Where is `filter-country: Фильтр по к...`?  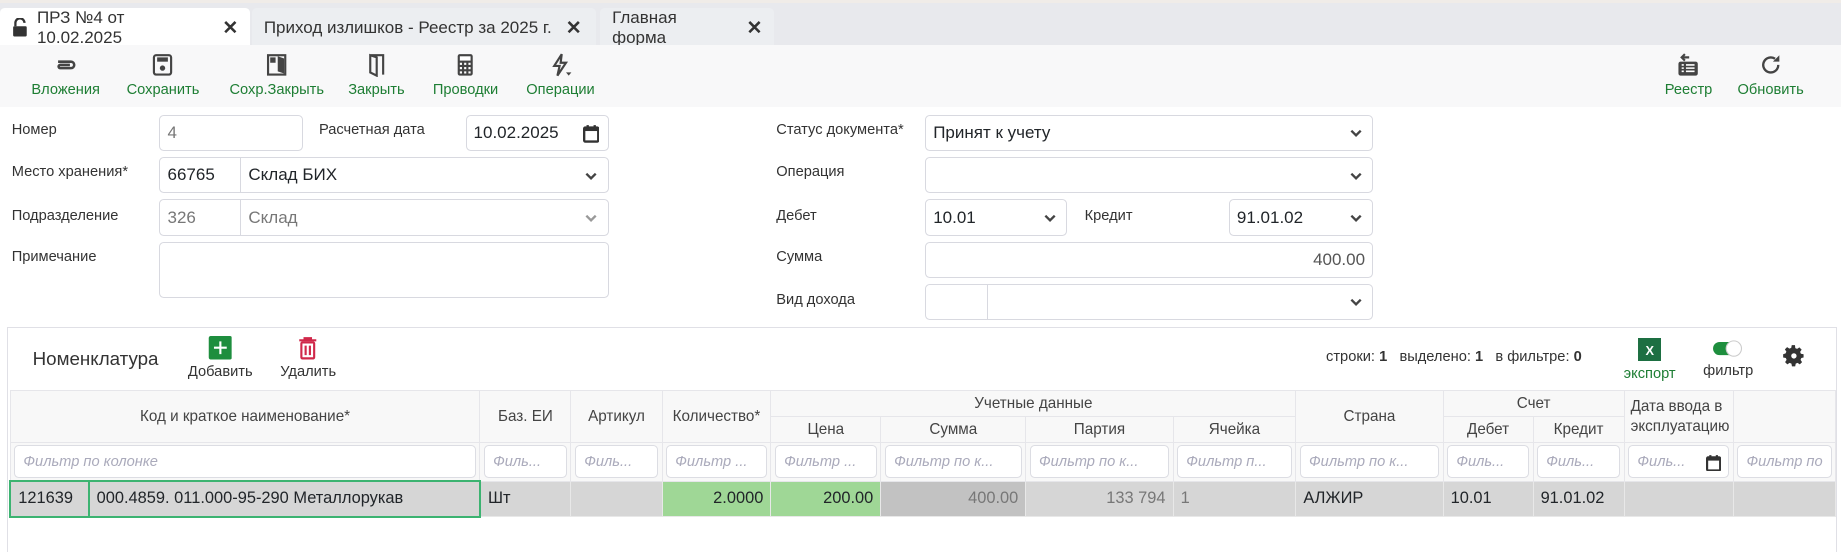 filter-country: Фильтр по к... is located at coordinates (1369, 462).